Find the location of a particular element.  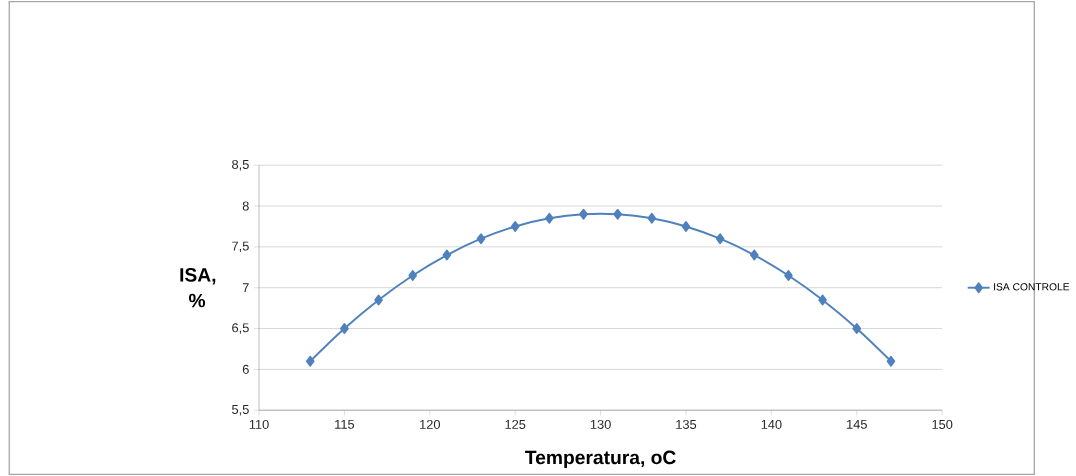

x-axis-title: Temperatura, oC is located at coordinates (600, 459).